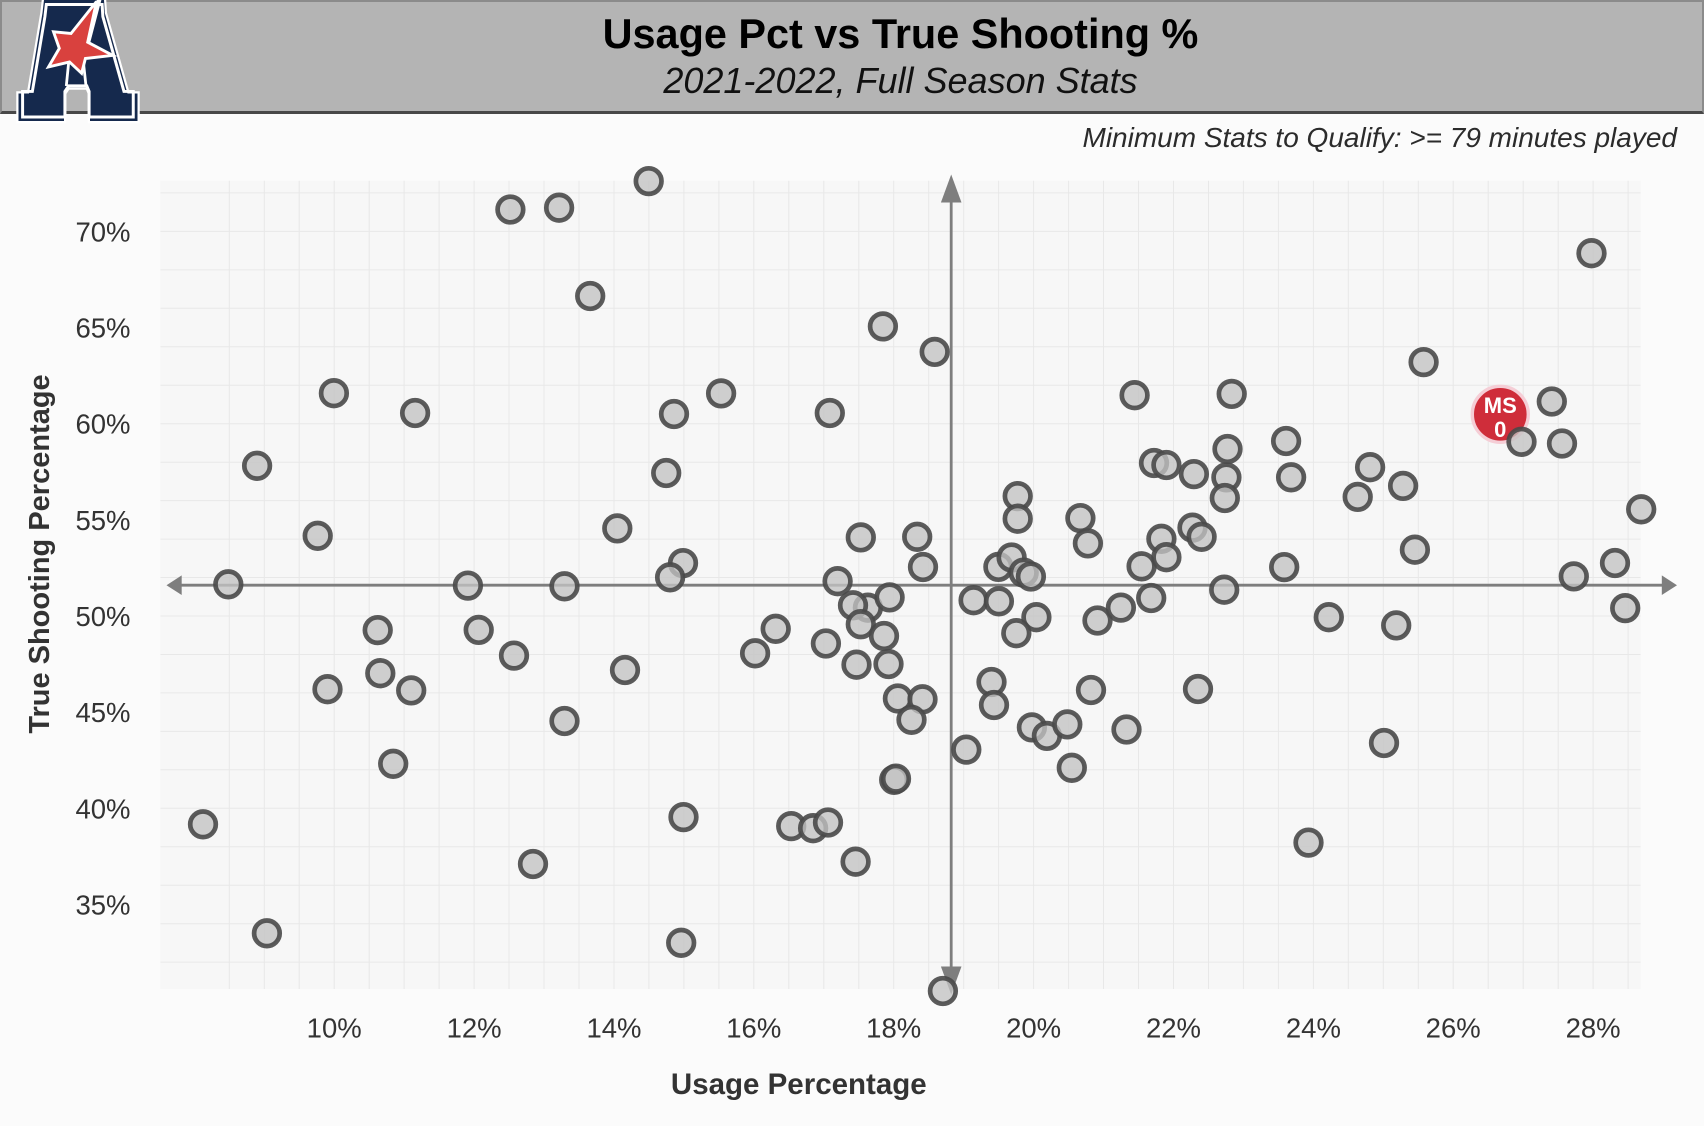  I want to click on svg-text: 45%, so click(102, 712).